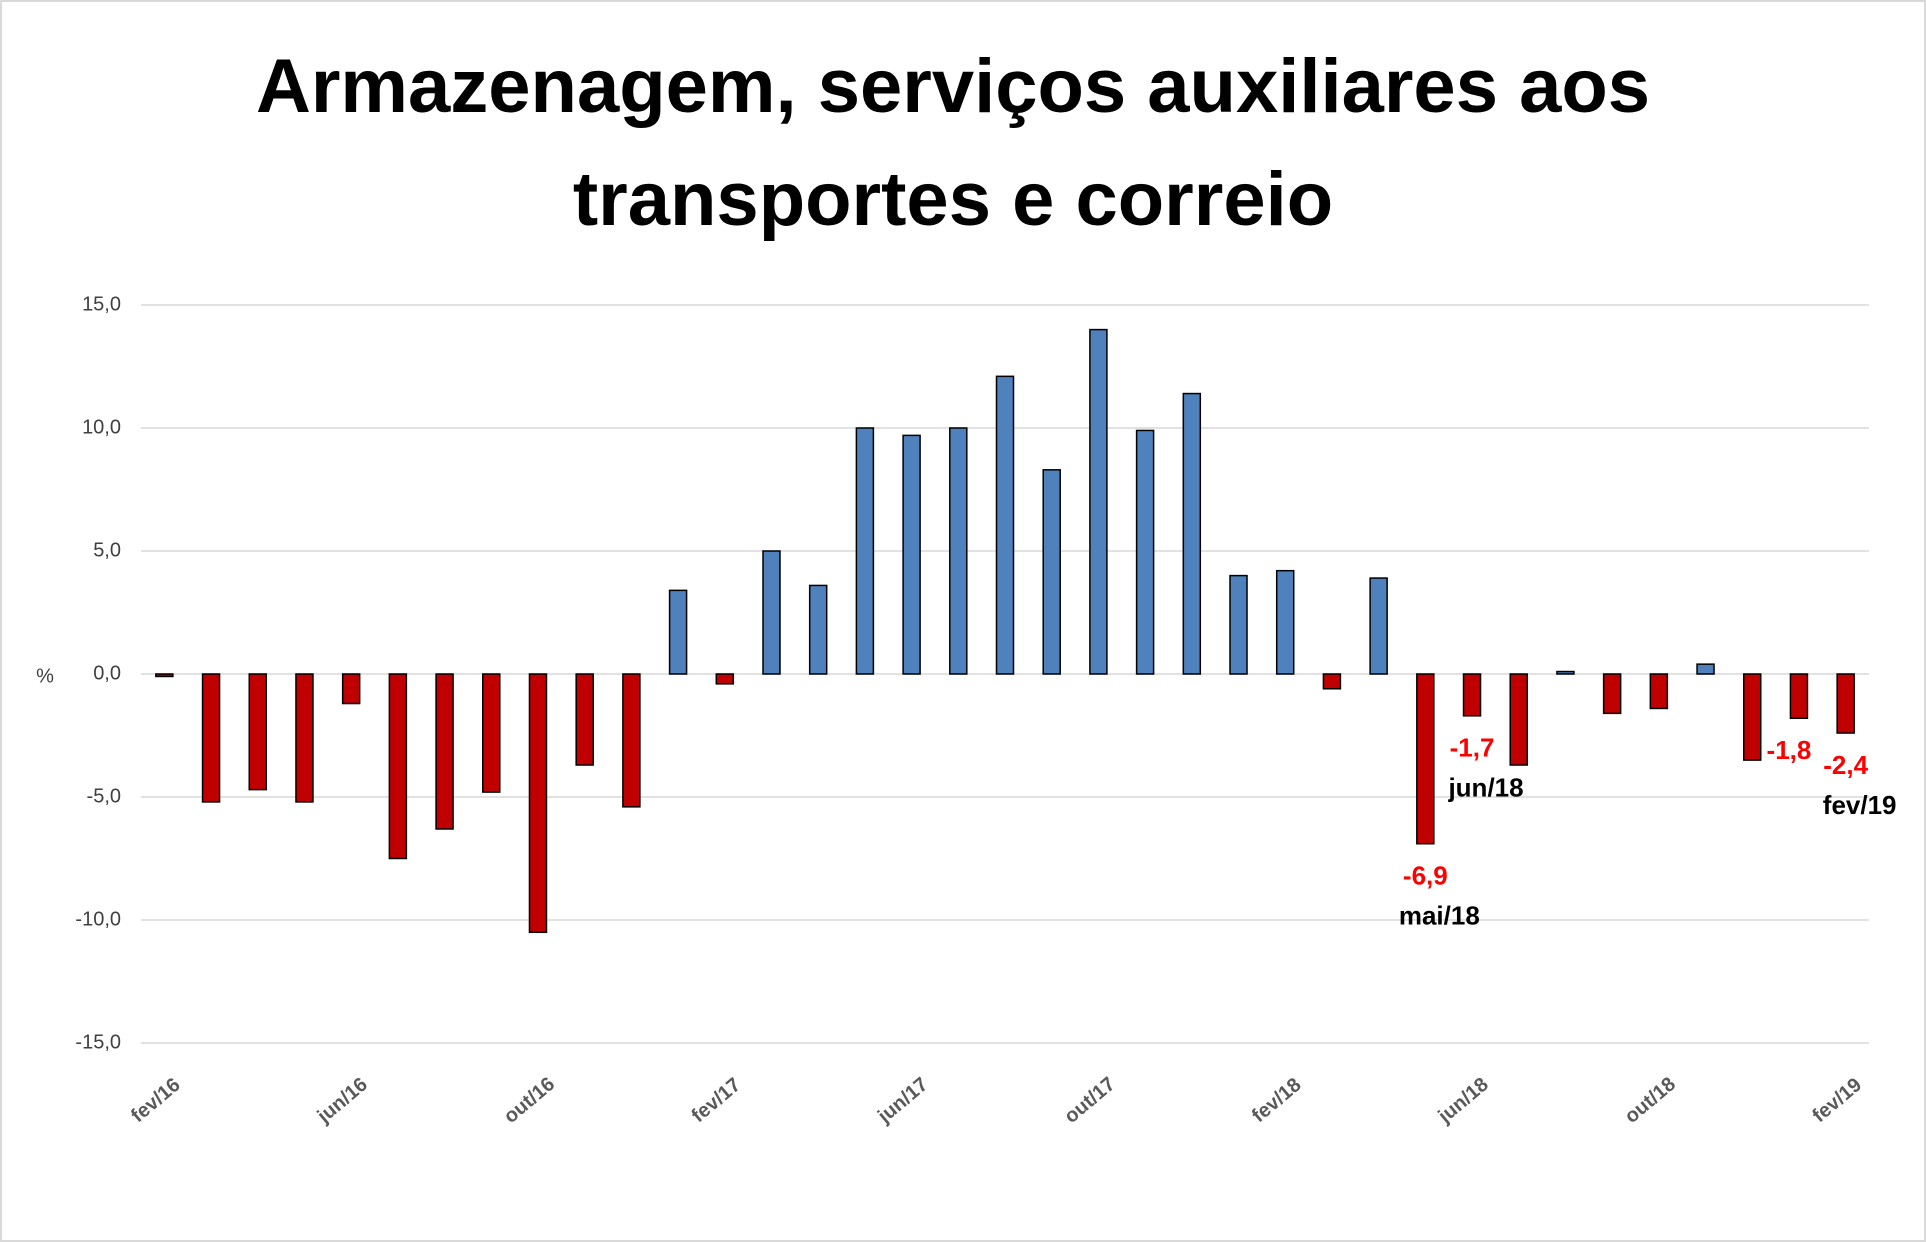  Describe the element at coordinates (101, 304) in the screenshot. I see `y-tick-label: 15,0` at that location.